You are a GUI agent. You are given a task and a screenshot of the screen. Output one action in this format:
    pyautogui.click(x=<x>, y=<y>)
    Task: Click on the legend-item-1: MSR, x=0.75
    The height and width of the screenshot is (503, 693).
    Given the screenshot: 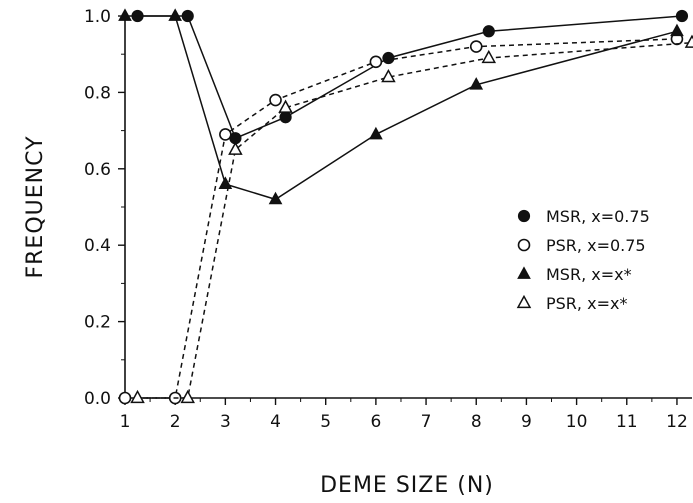 What is the action you would take?
    pyautogui.click(x=583, y=216)
    